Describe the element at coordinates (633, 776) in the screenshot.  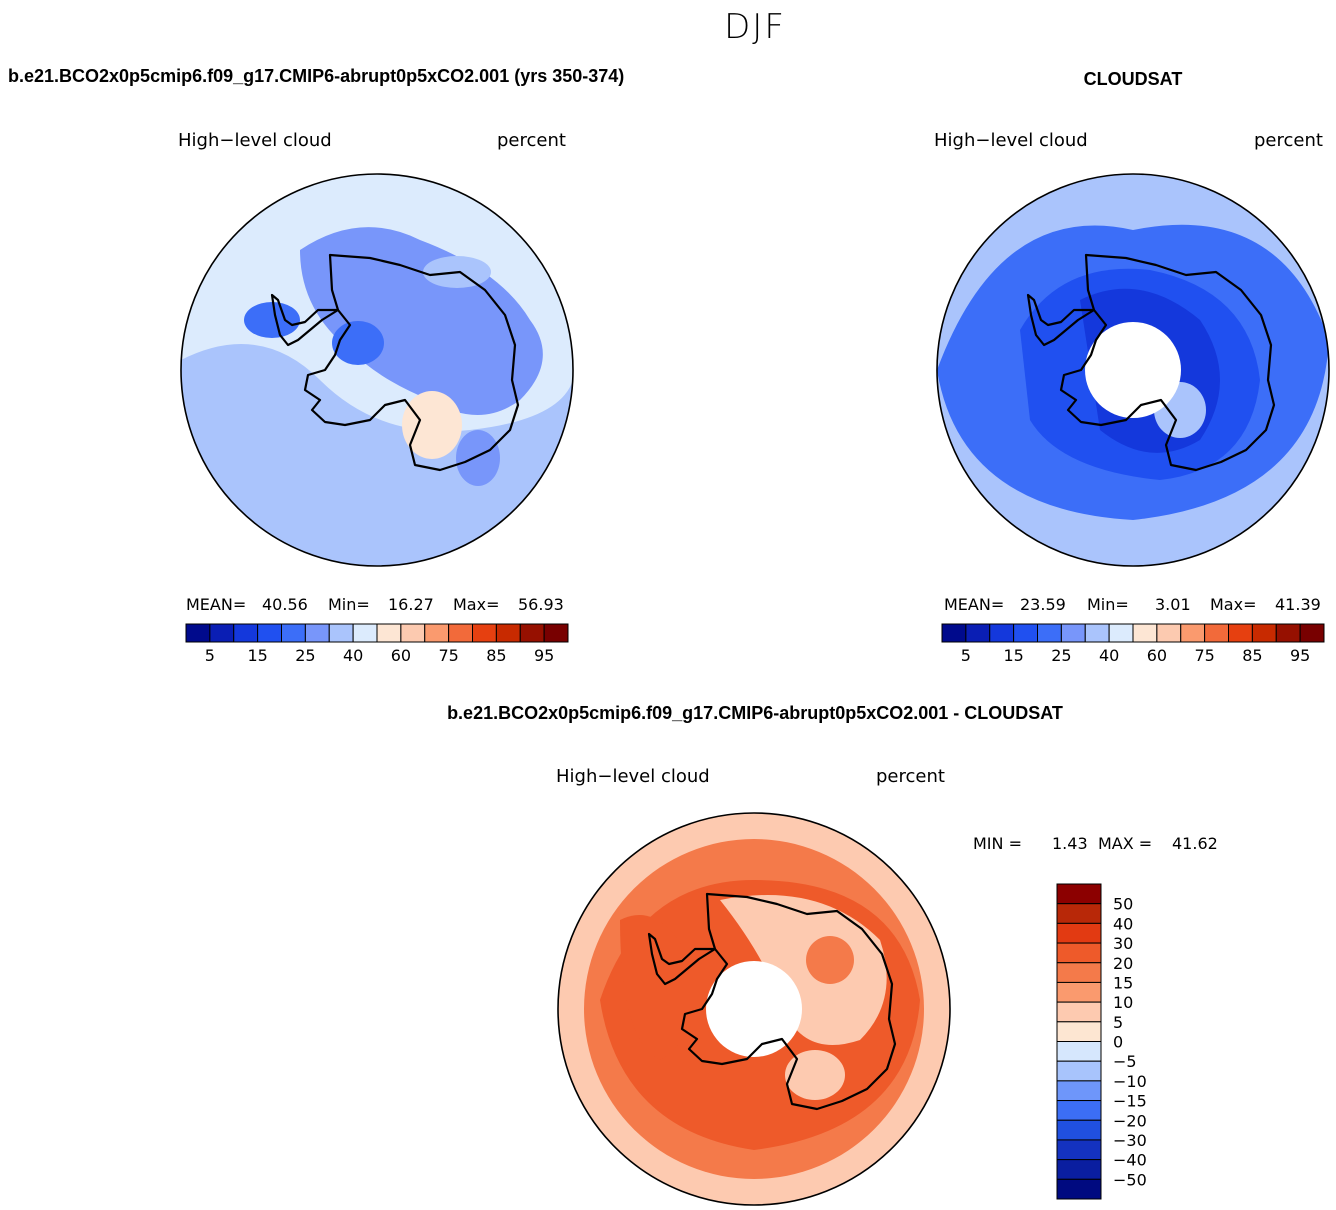
I see `difference-variable-label: High−level cloud` at that location.